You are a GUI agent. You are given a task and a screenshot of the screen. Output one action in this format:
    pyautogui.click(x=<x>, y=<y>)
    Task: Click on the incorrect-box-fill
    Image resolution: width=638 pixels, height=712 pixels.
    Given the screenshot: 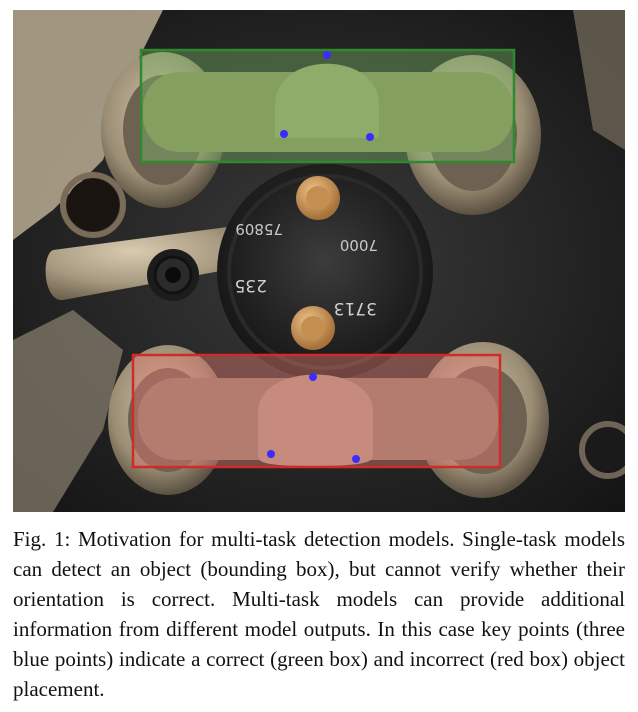 What is the action you would take?
    pyautogui.click(x=316, y=411)
    